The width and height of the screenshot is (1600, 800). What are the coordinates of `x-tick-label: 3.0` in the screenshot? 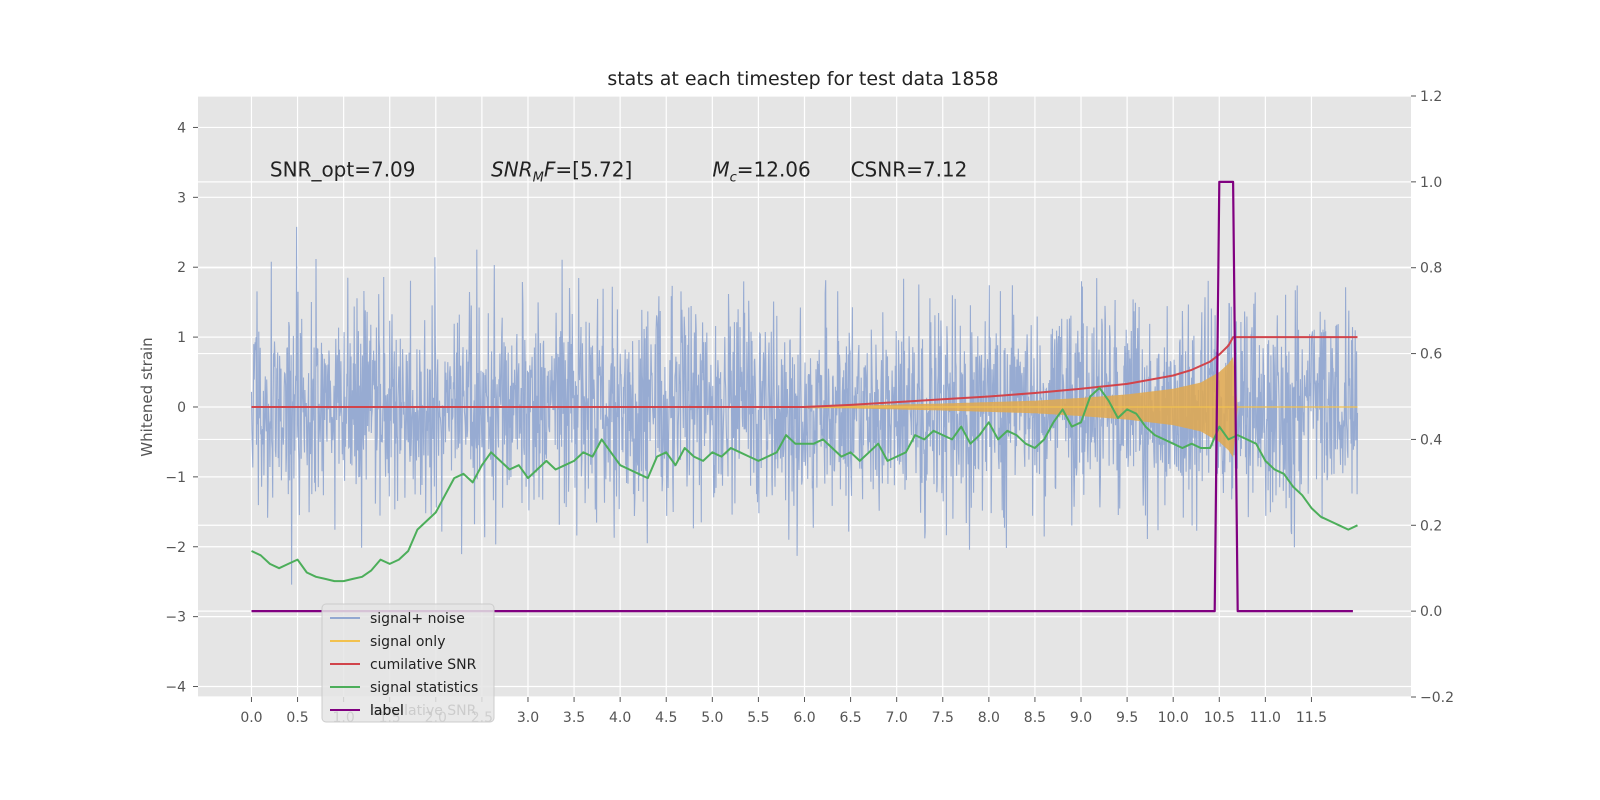 It's located at (528, 718).